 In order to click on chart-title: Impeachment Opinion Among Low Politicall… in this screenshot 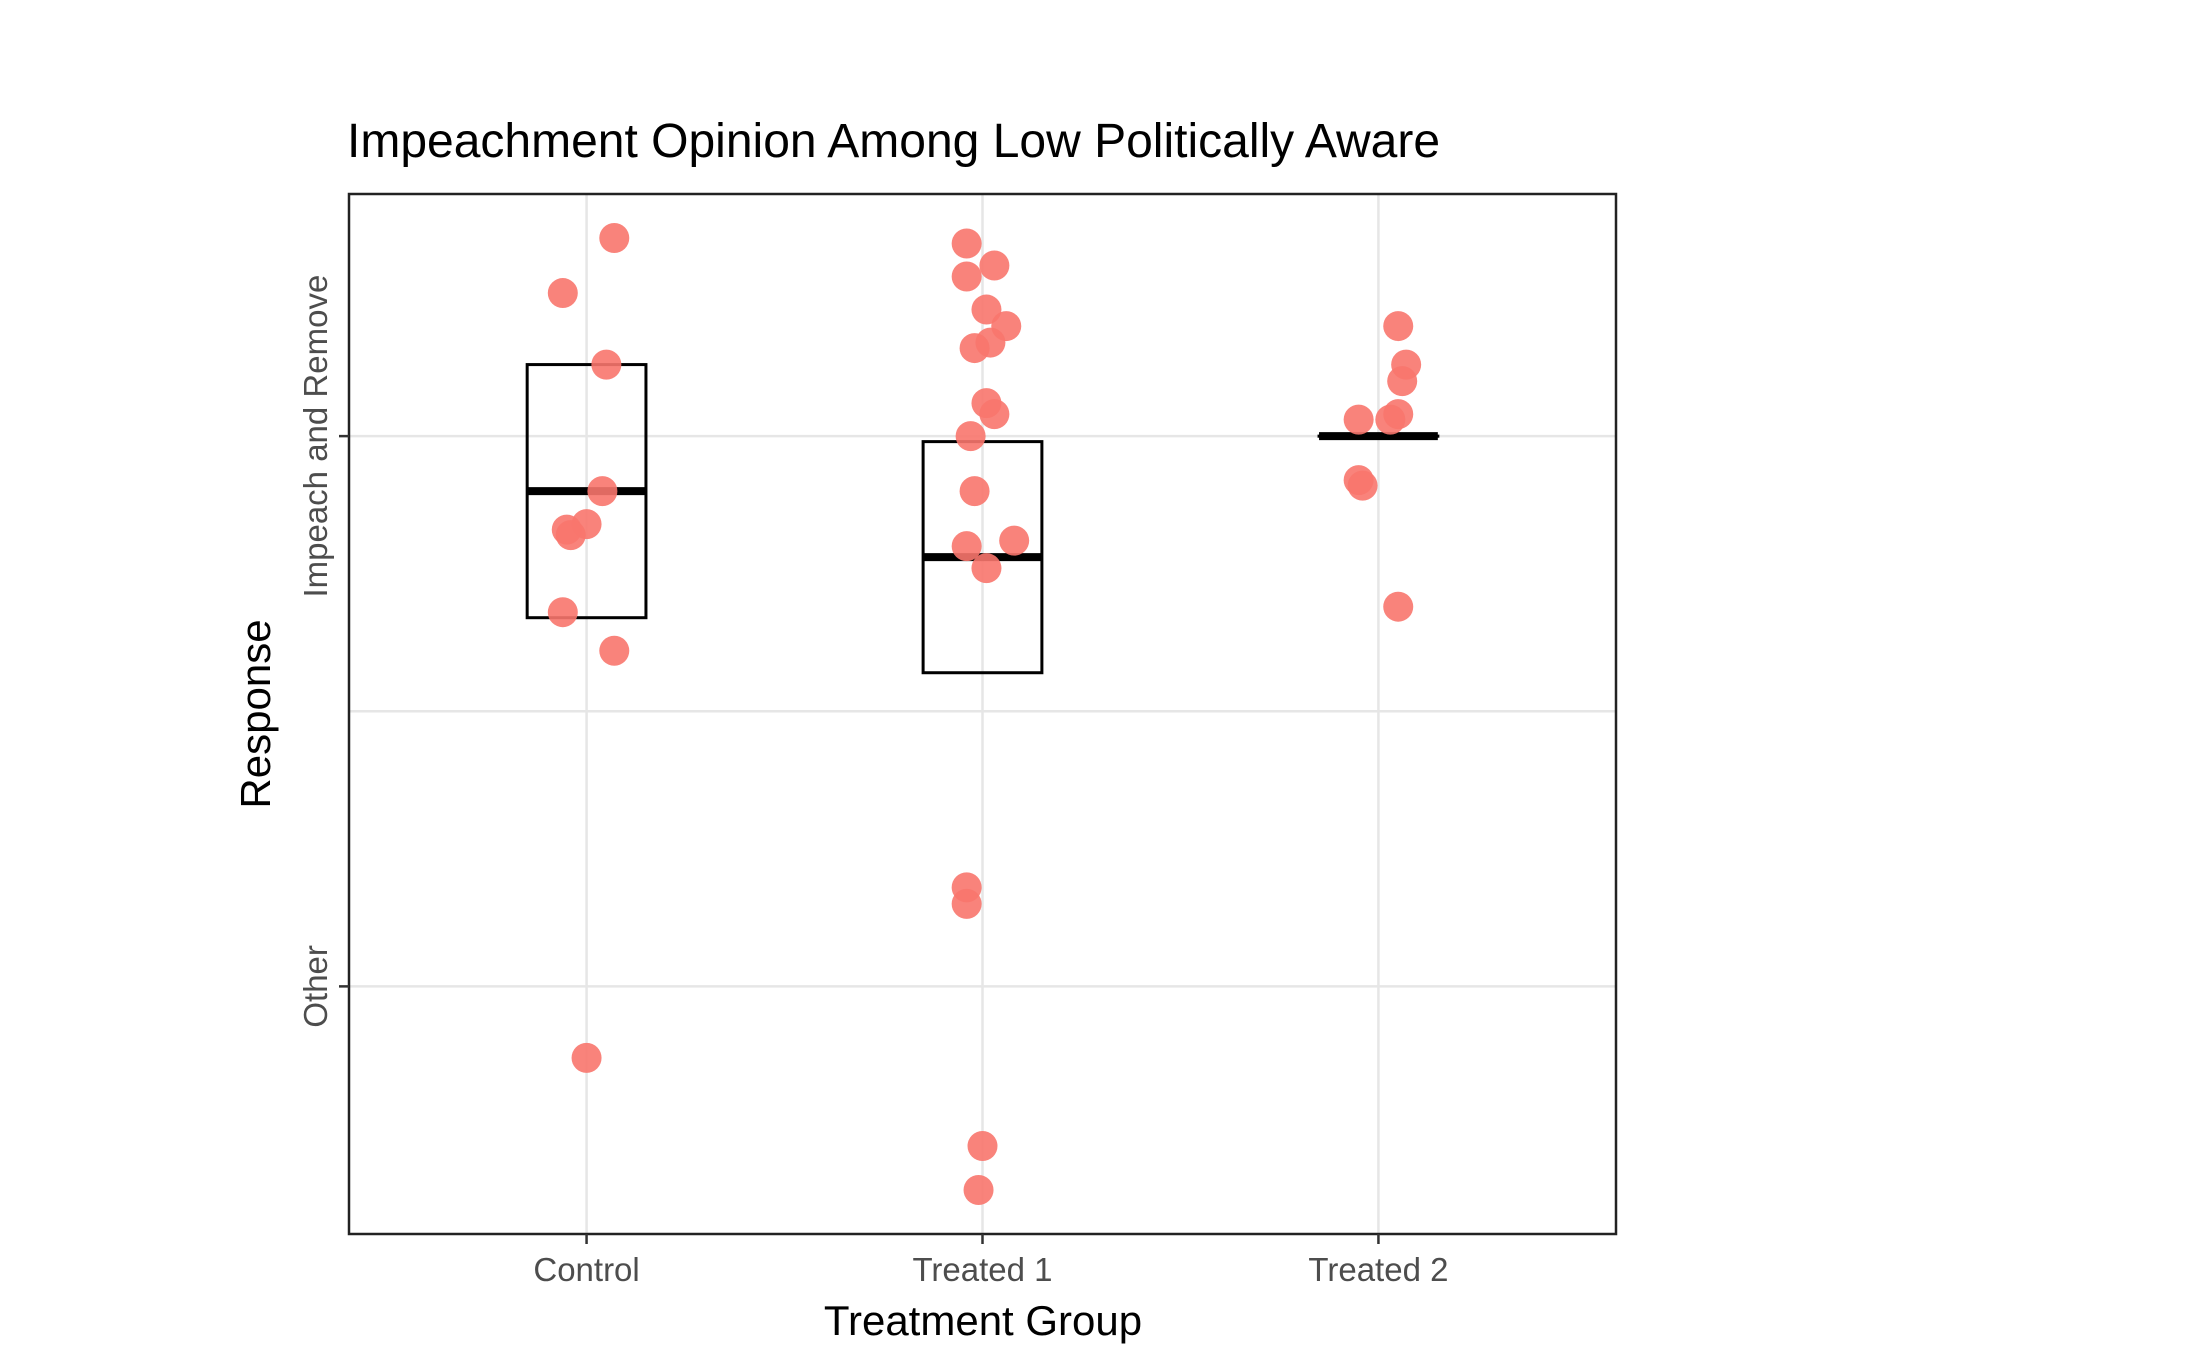, I will do `click(893, 141)`.